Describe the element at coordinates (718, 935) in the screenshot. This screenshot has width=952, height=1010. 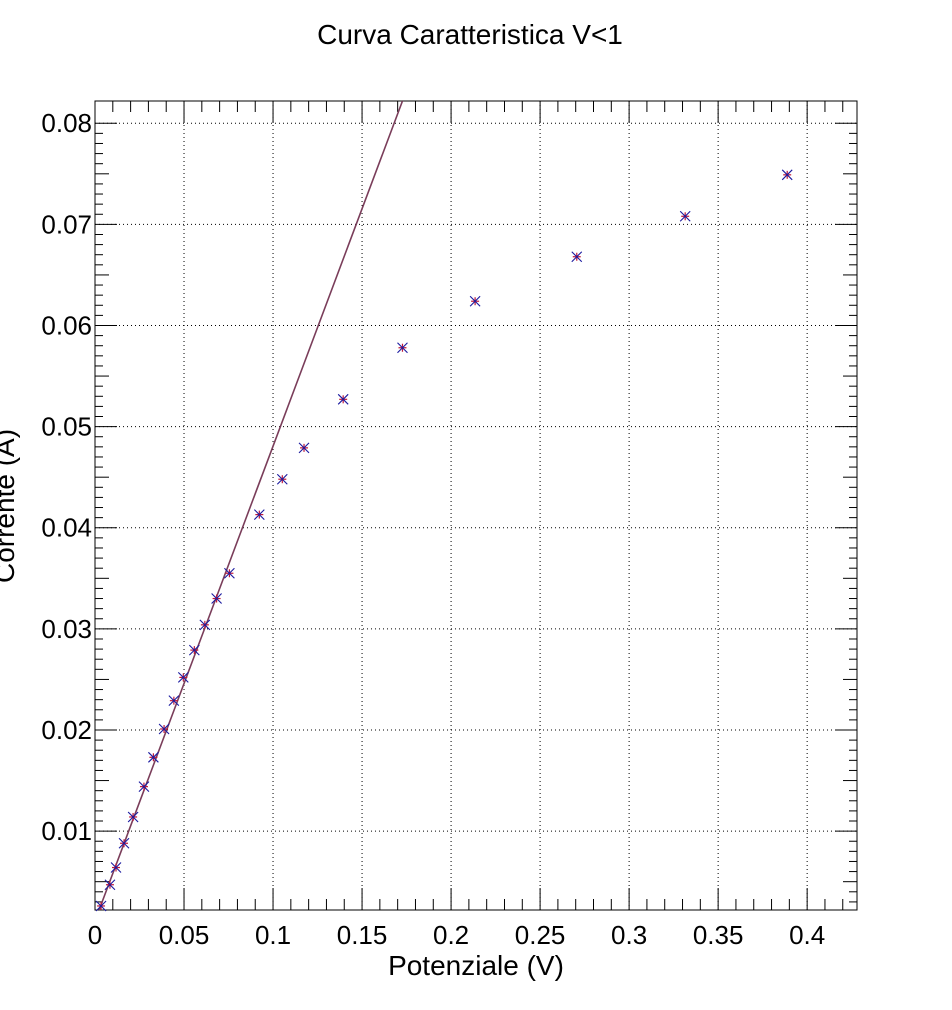
I see `x-tick-label: 0.35` at that location.